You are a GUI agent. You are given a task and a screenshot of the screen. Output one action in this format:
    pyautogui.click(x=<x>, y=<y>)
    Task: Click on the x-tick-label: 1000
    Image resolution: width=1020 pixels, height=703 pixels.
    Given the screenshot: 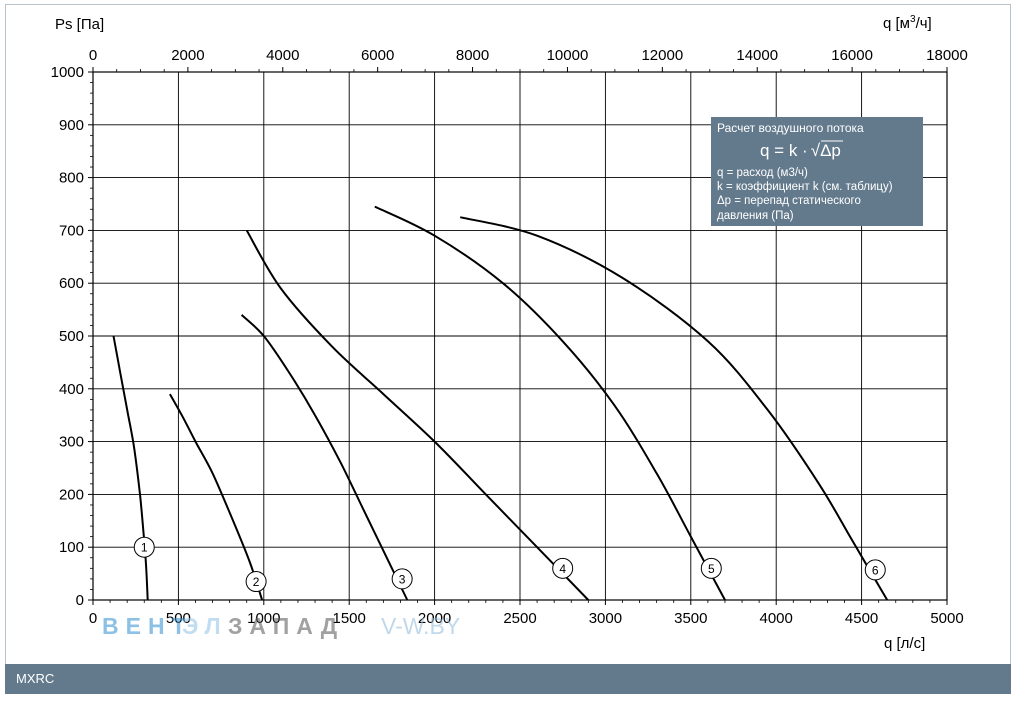 What is the action you would take?
    pyautogui.click(x=263, y=618)
    